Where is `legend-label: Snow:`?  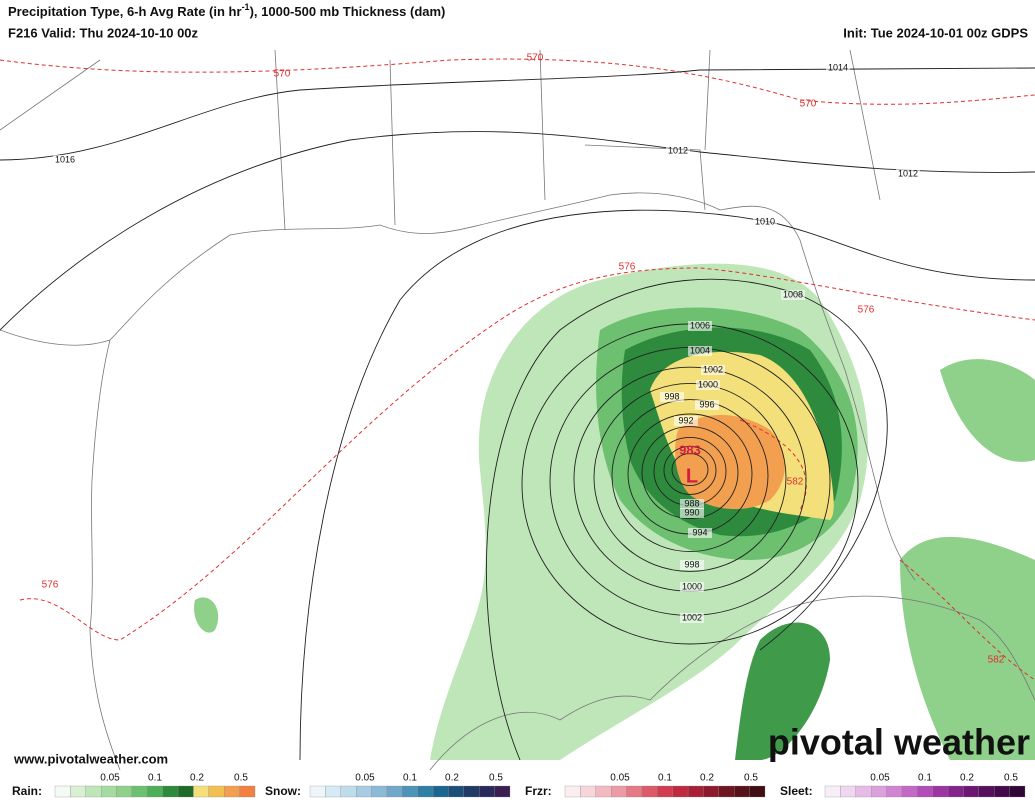 legend-label: Snow: is located at coordinates (283, 791).